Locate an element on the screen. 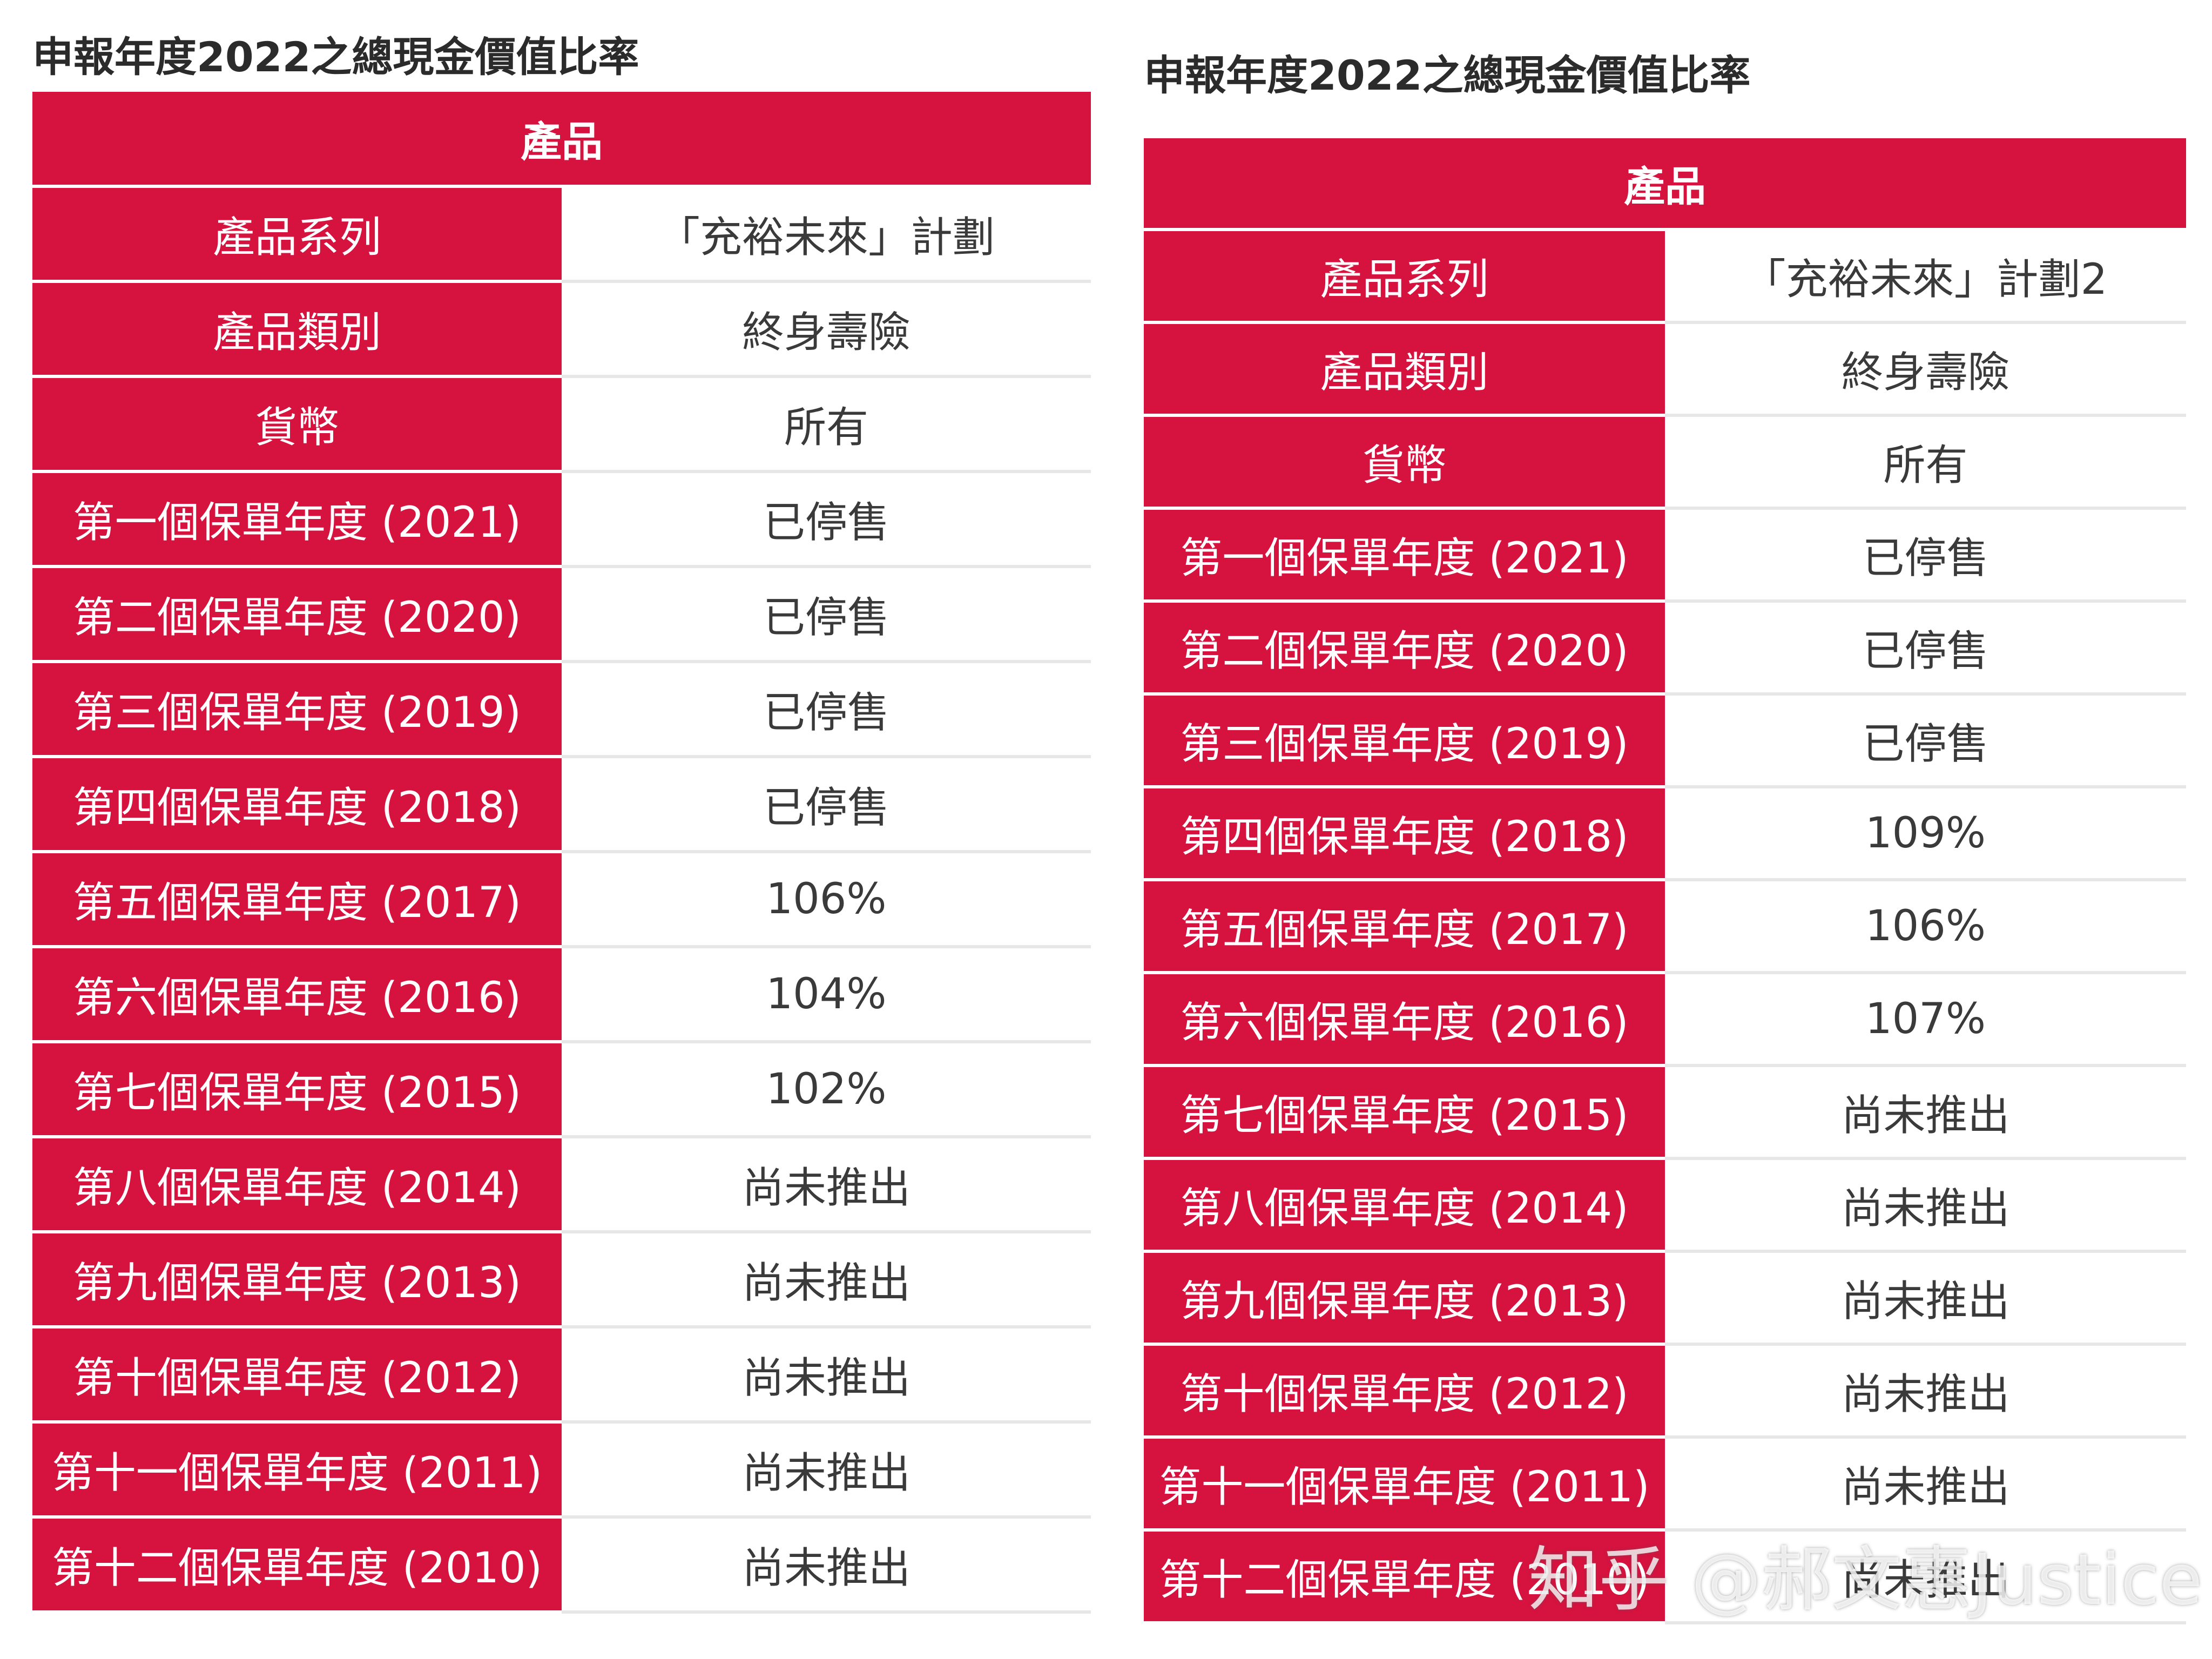  table-row: 第六個保單年度 (2016) 104% is located at coordinates (561, 995).